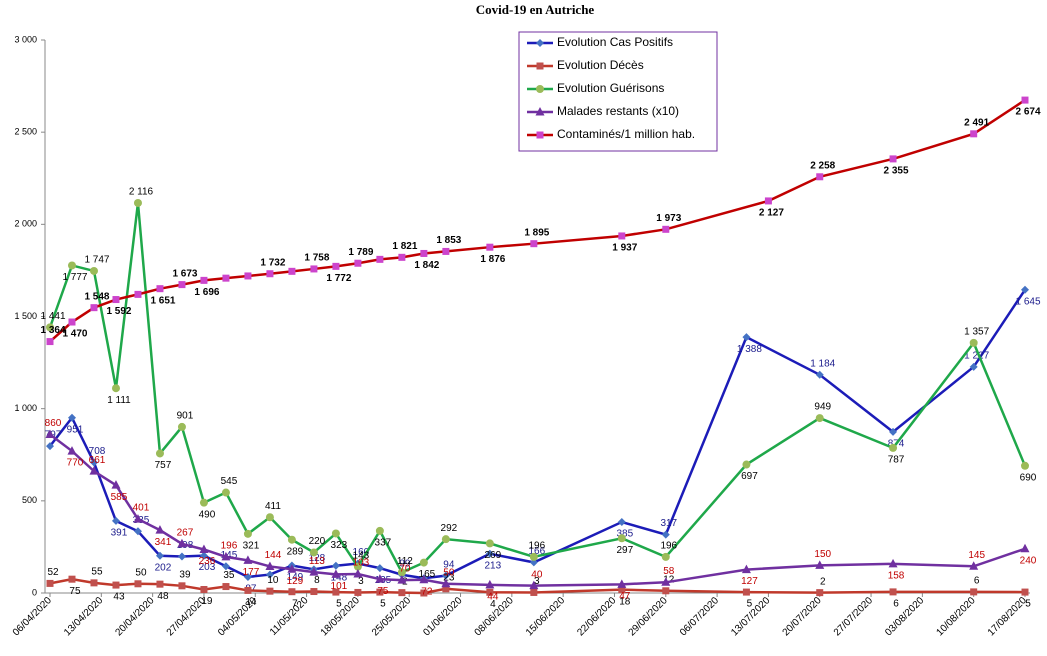 This screenshot has height=656, width=1047. Describe the element at coordinates (600, 65) in the screenshot. I see `legend-label: Evolution Décès` at that location.